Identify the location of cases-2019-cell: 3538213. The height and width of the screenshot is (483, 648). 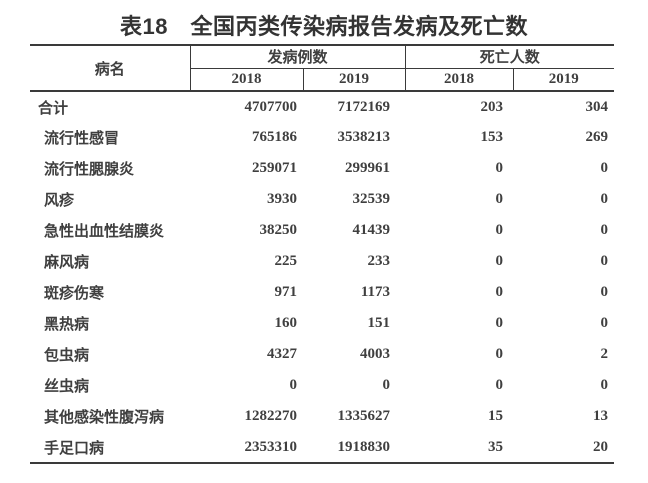
(364, 137).